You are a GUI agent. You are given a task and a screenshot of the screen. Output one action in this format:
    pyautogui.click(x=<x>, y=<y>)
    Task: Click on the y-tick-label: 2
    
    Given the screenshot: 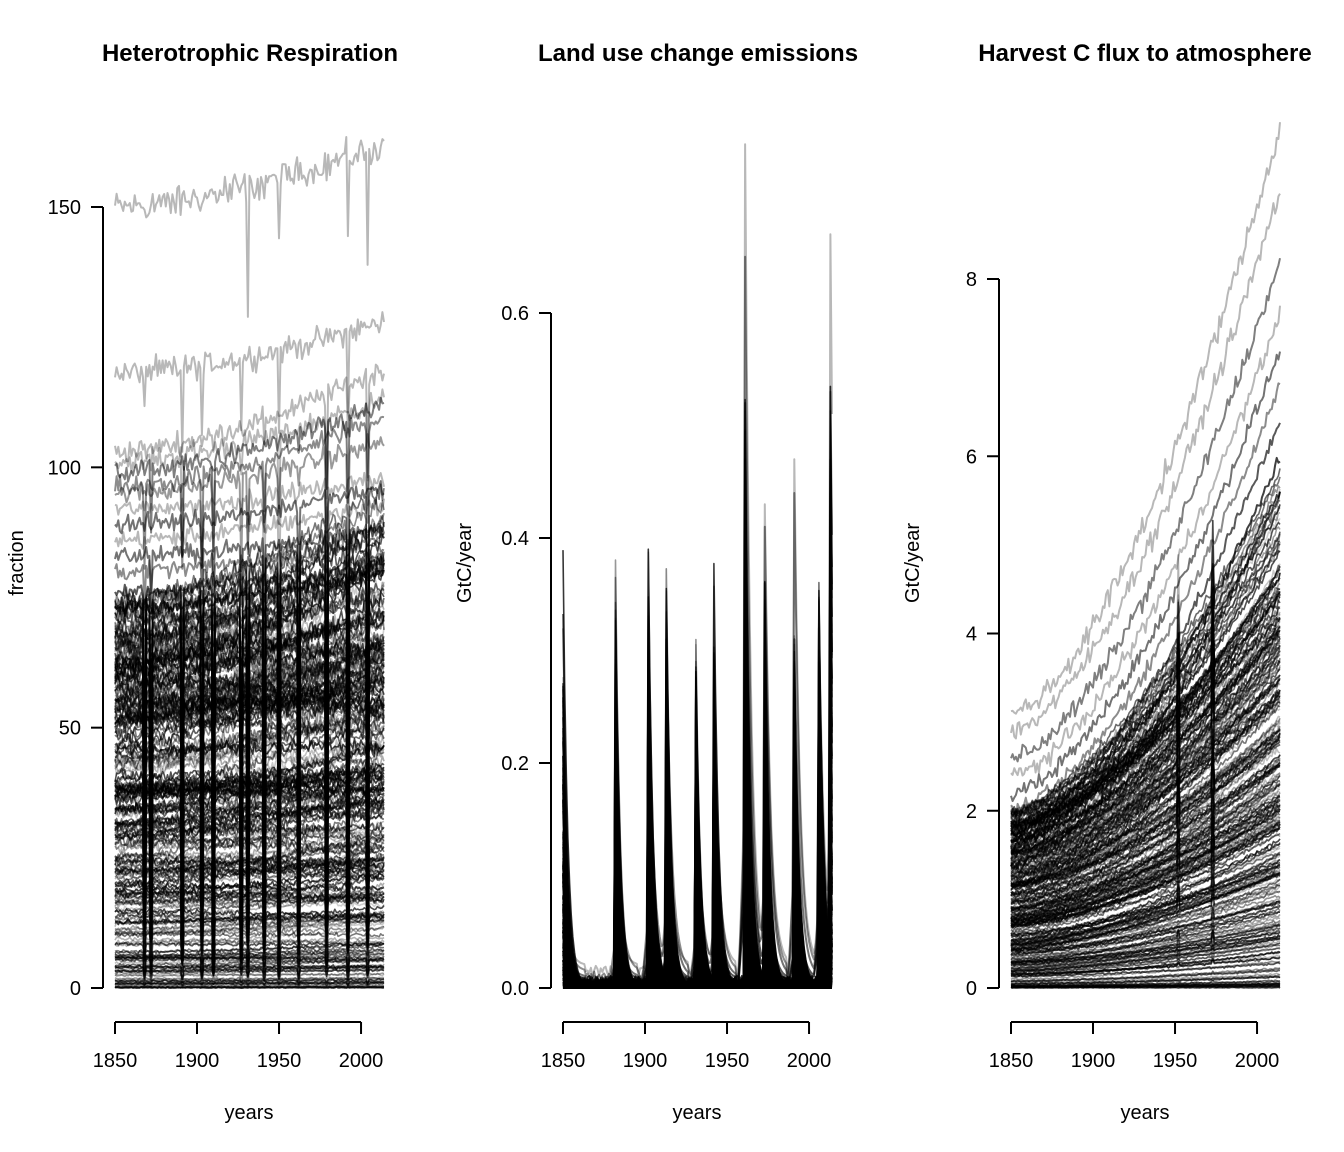 What is the action you would take?
    pyautogui.click(x=971, y=812)
    